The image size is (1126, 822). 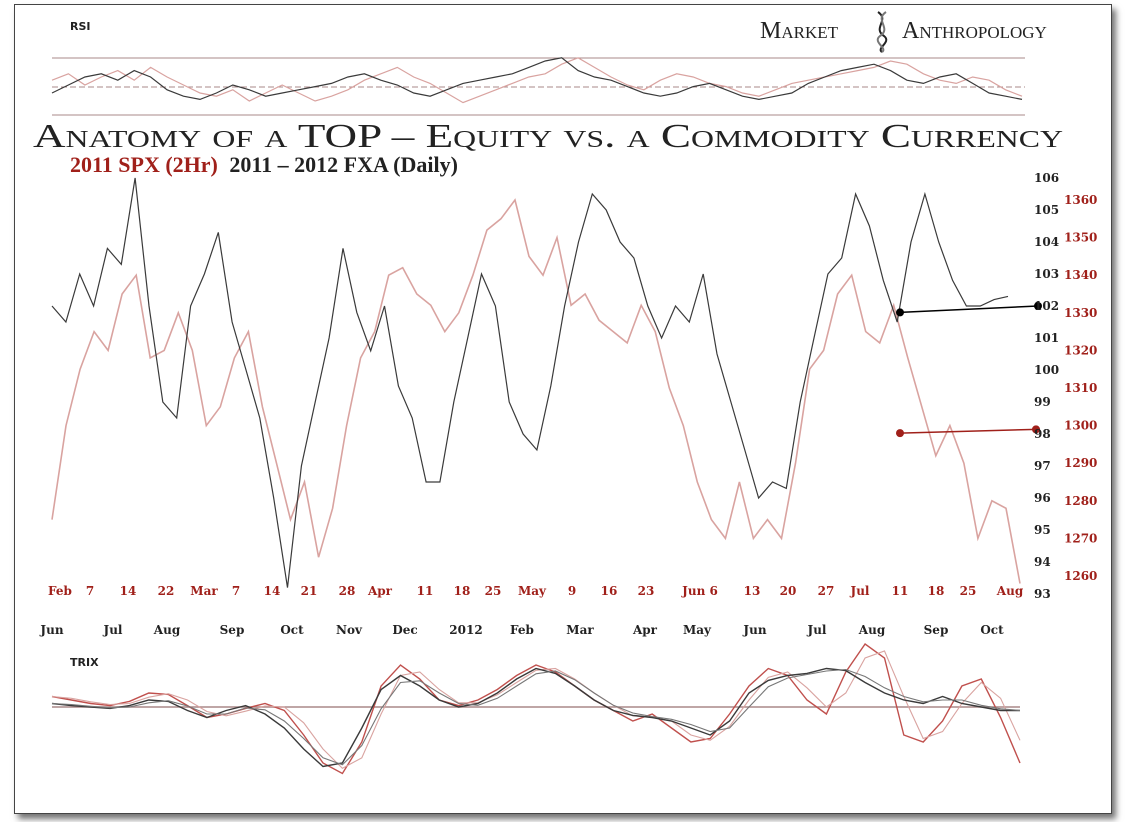 I want to click on black-trendline, so click(x=969, y=309).